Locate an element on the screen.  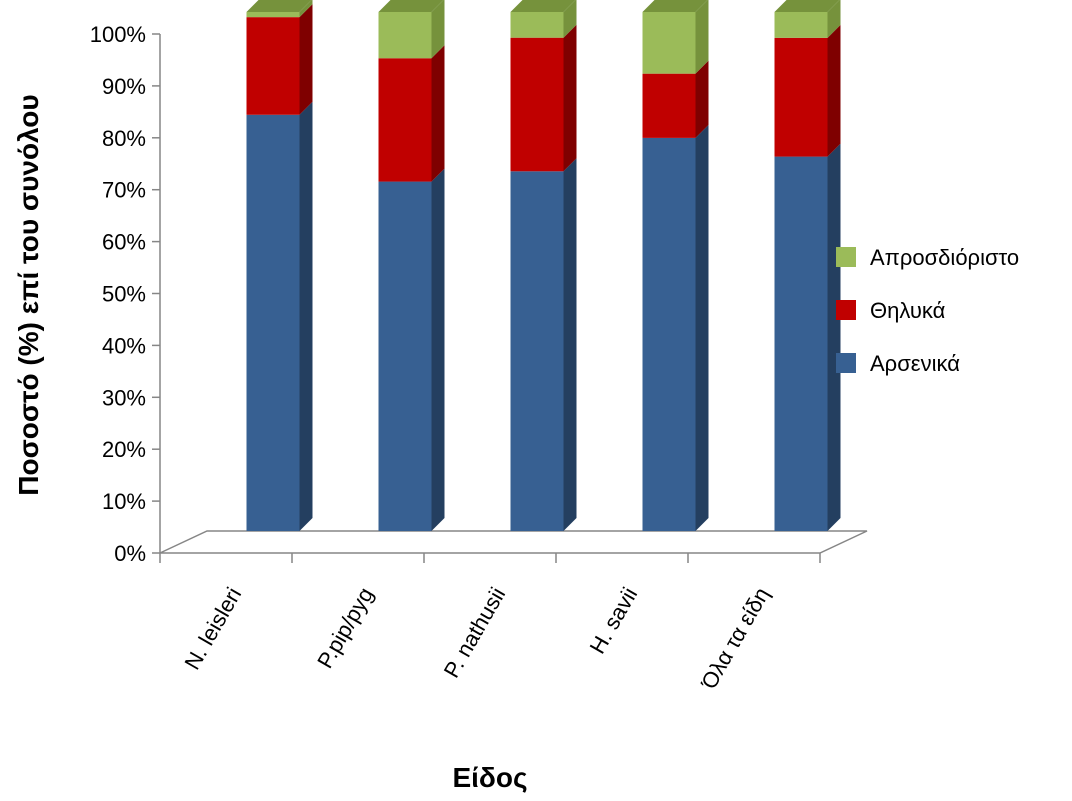
legend-label: Απροσδιόριστο is located at coordinates (944, 257).